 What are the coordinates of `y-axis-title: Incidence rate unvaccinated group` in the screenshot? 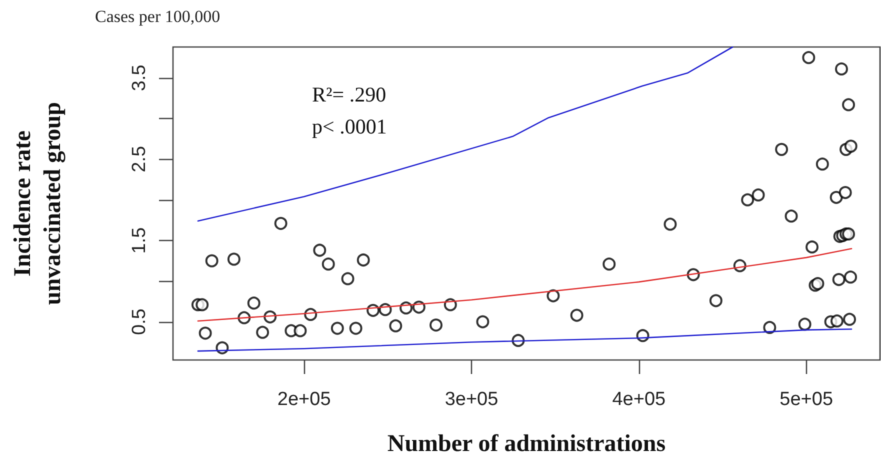 It's located at (38, 203).